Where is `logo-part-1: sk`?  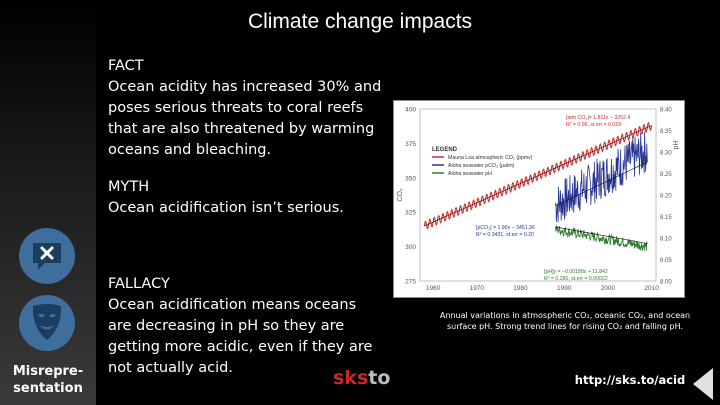
logo-part-1: sk is located at coordinates (345, 378).